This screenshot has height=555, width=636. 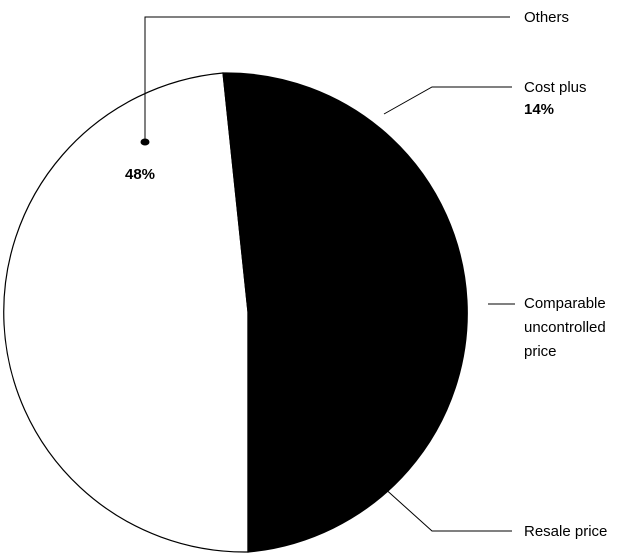 I want to click on leader-line-others, so click(x=327, y=78).